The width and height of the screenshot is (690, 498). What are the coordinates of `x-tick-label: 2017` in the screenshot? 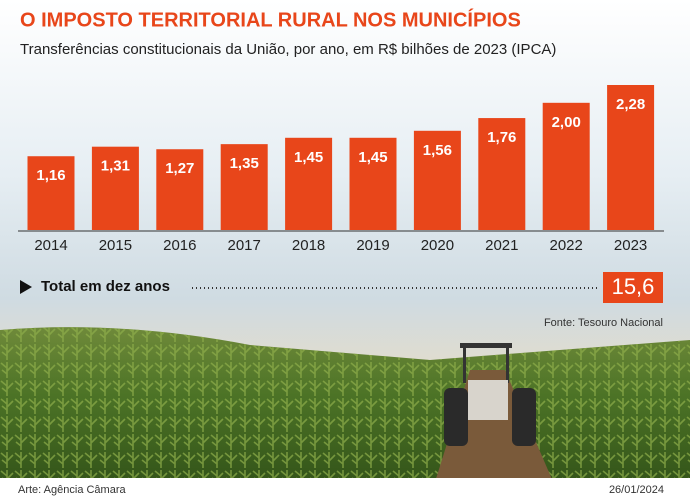 It's located at (244, 245).